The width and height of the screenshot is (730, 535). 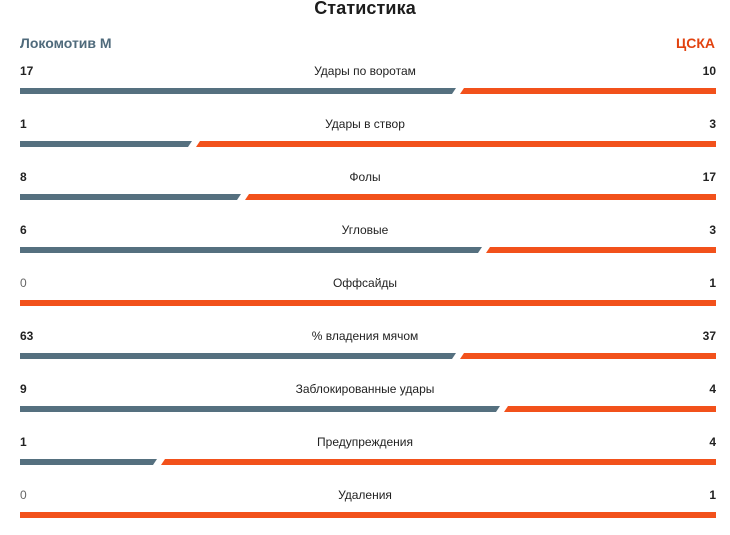 What do you see at coordinates (23, 177) in the screenshot?
I see `home-stat-value: 8` at bounding box center [23, 177].